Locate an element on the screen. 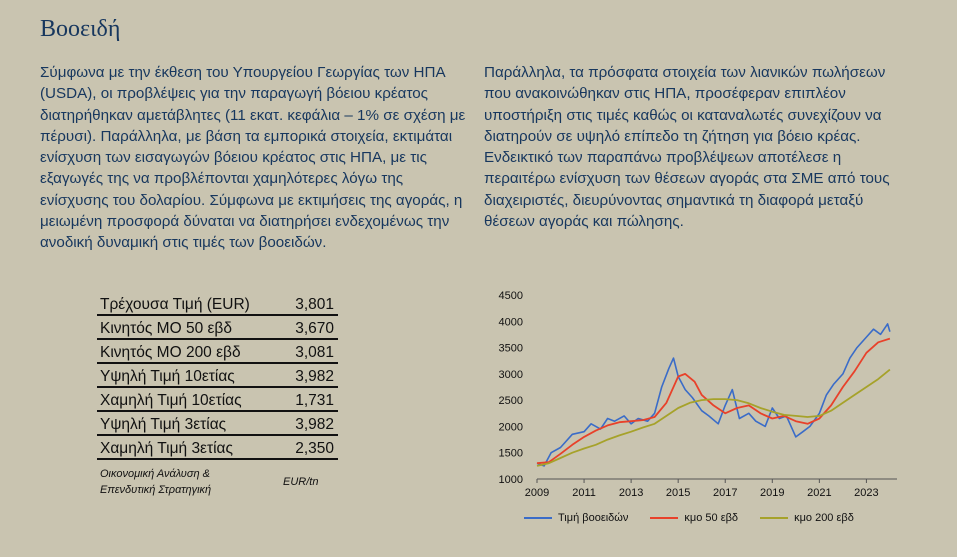  legend-label: κμο 50 εβδ is located at coordinates (711, 518).